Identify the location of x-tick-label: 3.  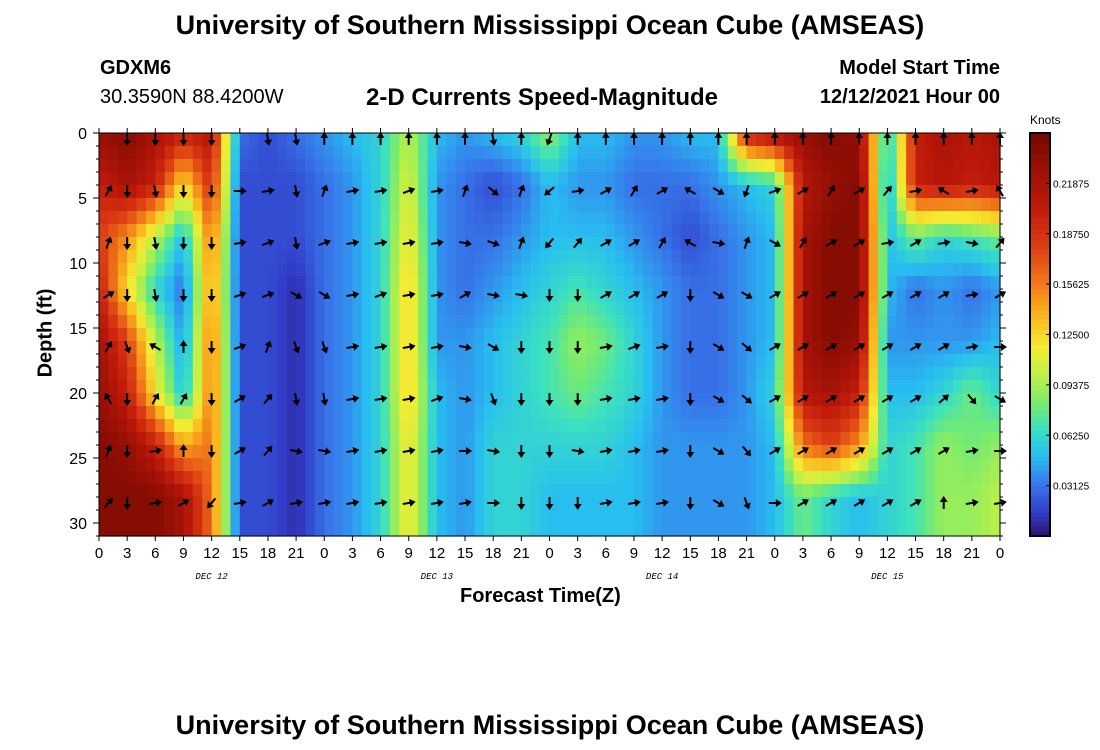
(803, 553).